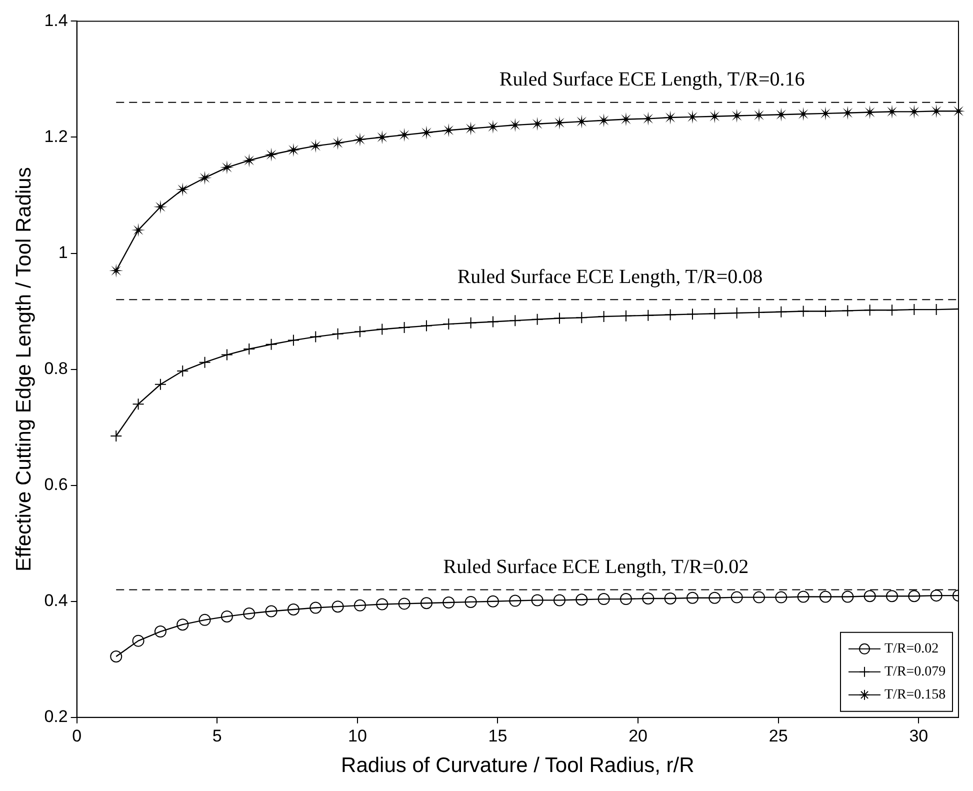 The image size is (973, 791). Describe the element at coordinates (56, 600) in the screenshot. I see `y-tick-label: 0.4` at that location.